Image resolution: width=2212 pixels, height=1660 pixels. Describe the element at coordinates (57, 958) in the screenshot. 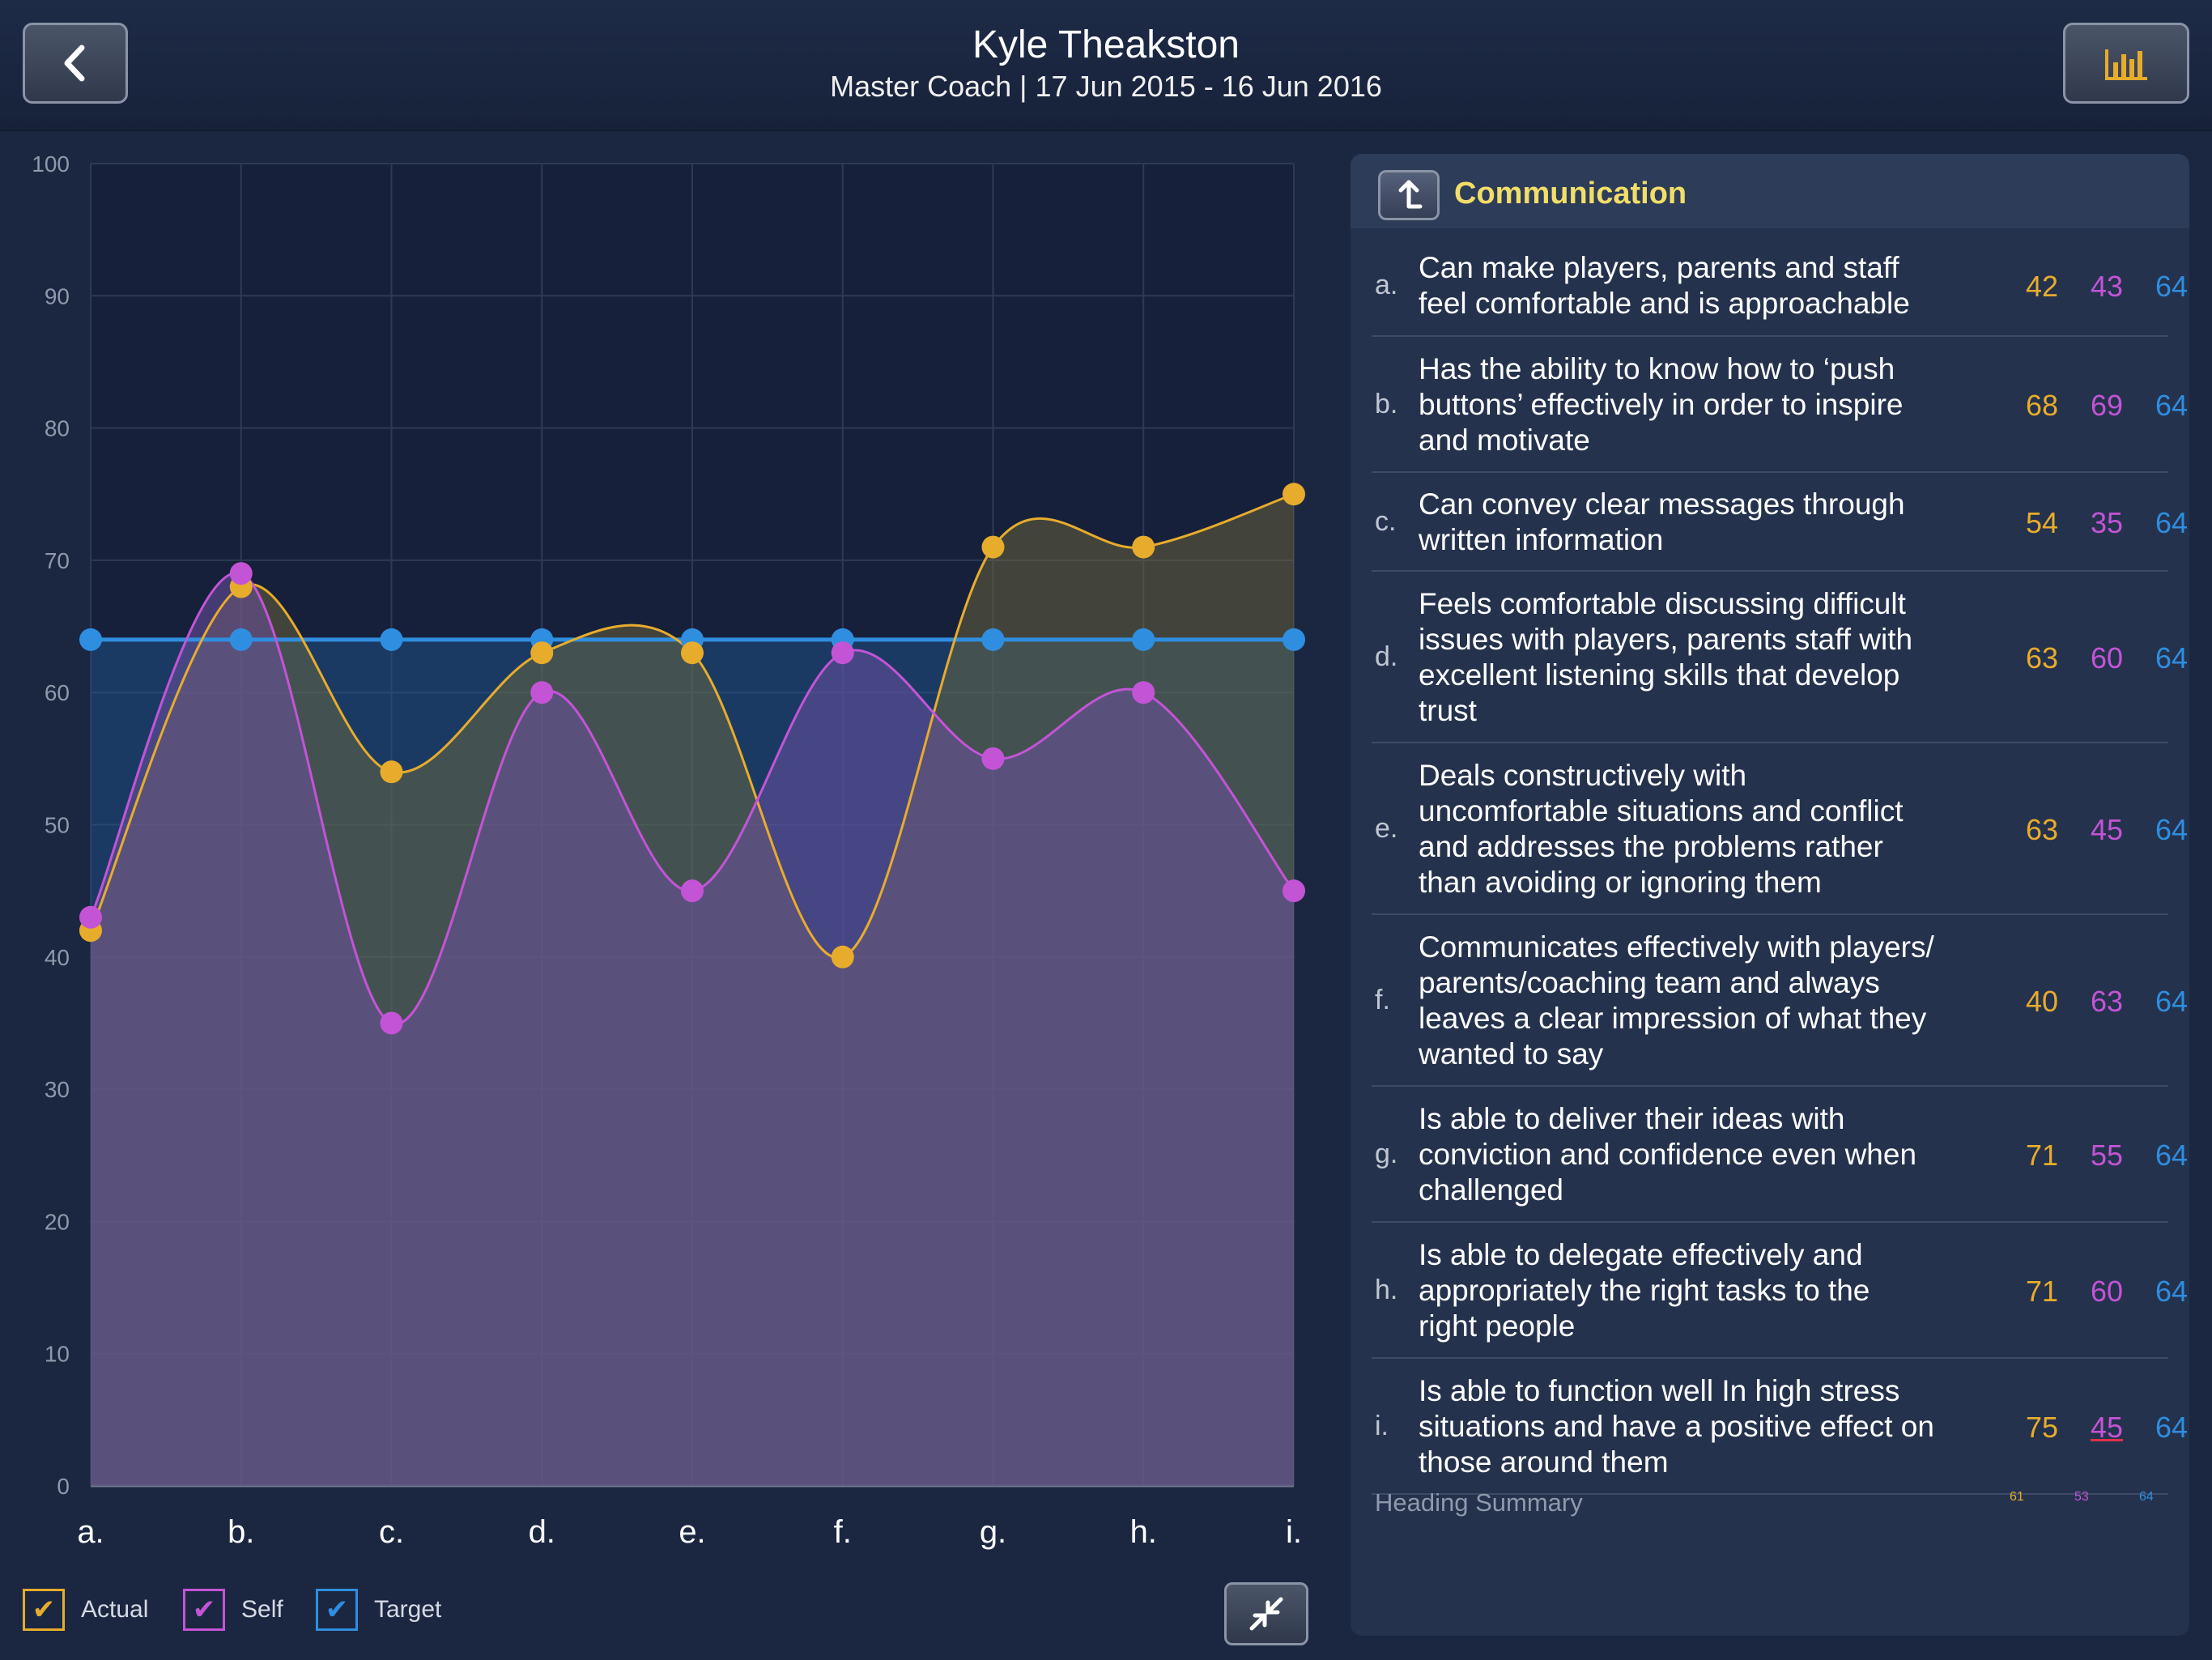

I see `y-tick-label: 40` at that location.